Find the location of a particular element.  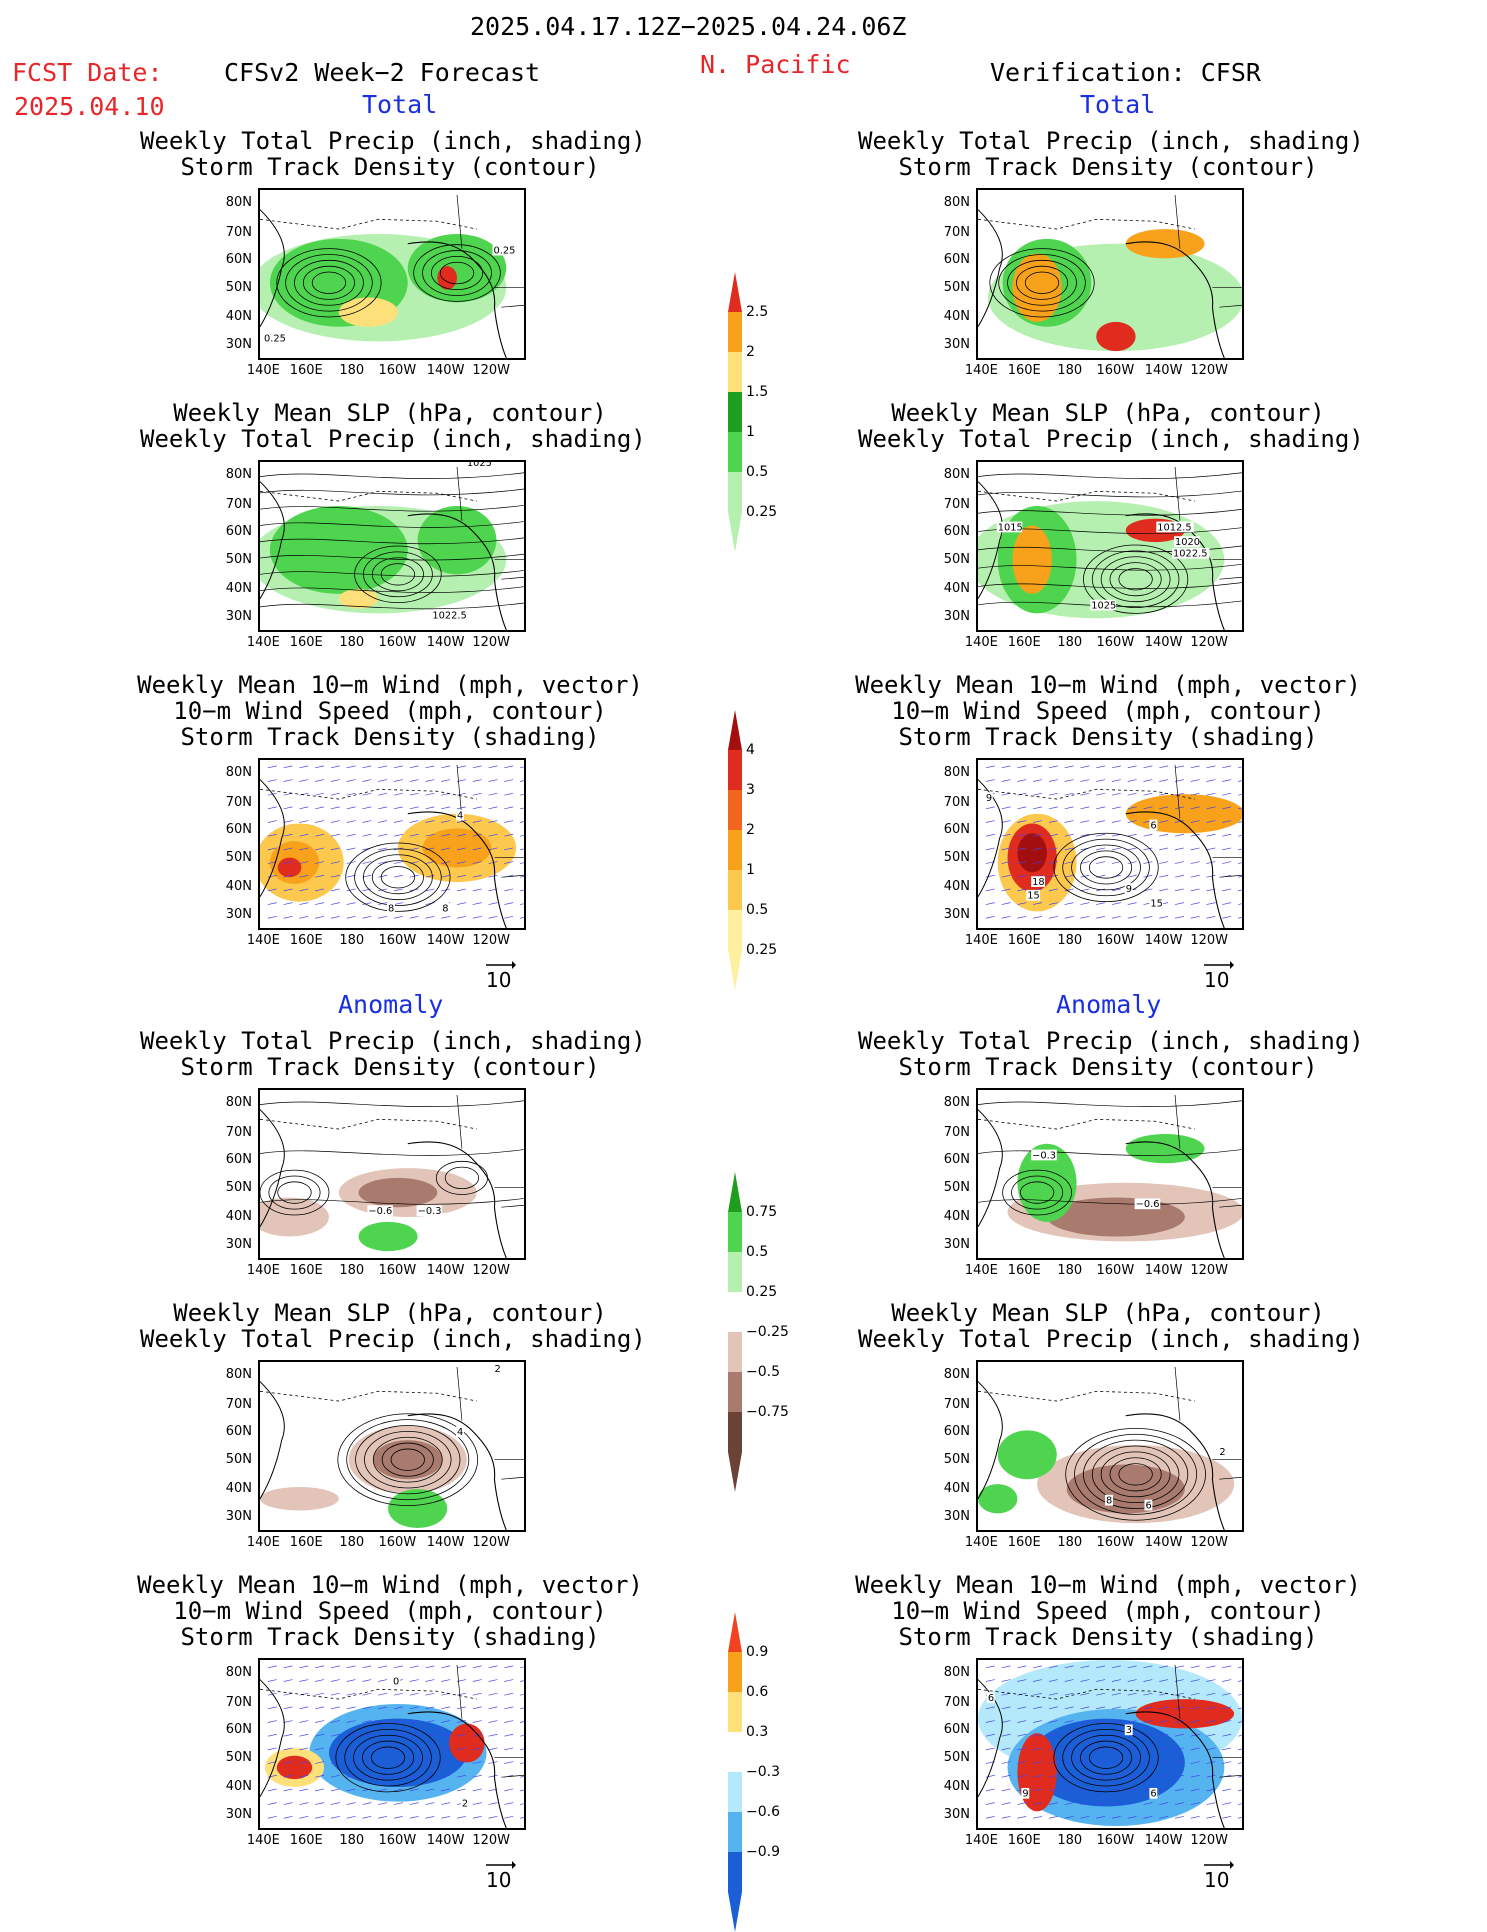

svg-text: 18 is located at coordinates (1038, 882).